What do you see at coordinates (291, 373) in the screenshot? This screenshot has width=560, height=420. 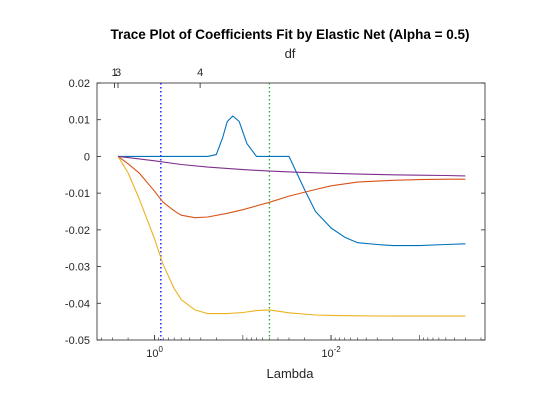 I see `x-axis-label: Lambda` at bounding box center [291, 373].